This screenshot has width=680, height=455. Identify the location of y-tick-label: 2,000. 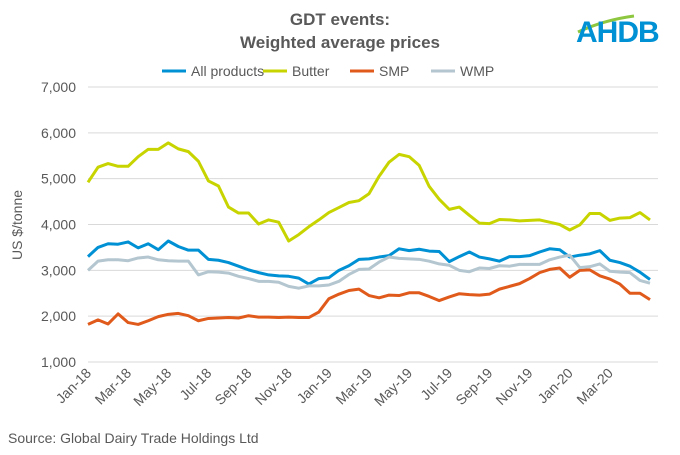
(58, 316).